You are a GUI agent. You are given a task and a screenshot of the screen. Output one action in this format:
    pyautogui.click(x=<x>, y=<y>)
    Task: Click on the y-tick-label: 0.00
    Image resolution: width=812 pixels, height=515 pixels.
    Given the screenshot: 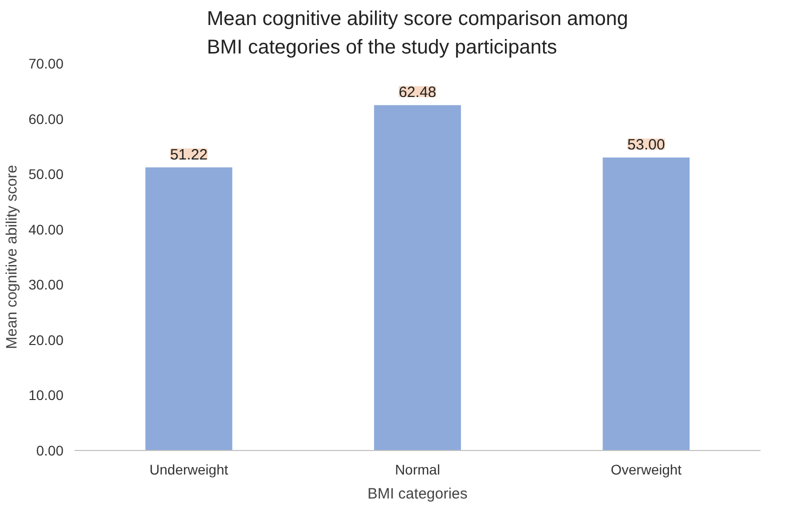 What is the action you would take?
    pyautogui.click(x=50, y=450)
    